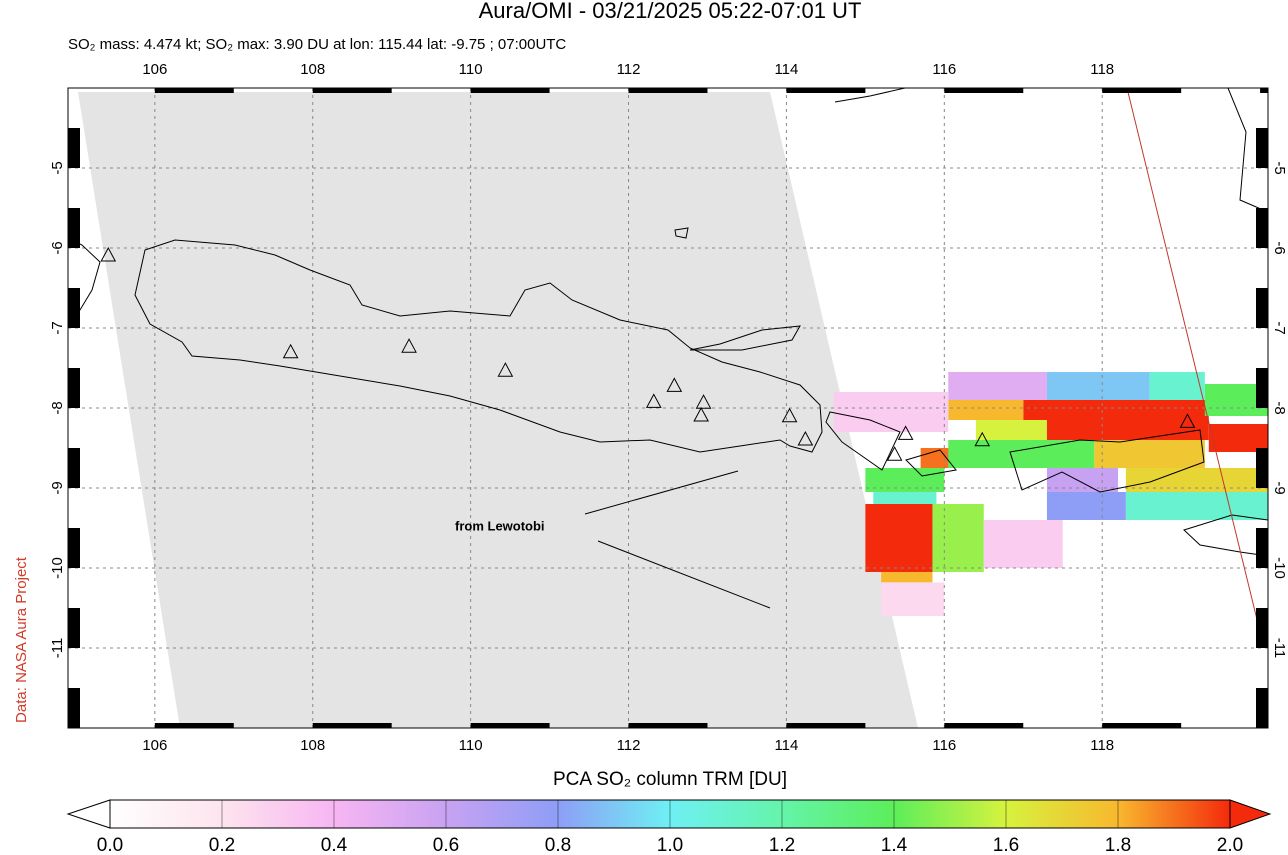 The height and width of the screenshot is (855, 1288). Describe the element at coordinates (1194, 364) in the screenshot. I see `orbit-edge` at that location.